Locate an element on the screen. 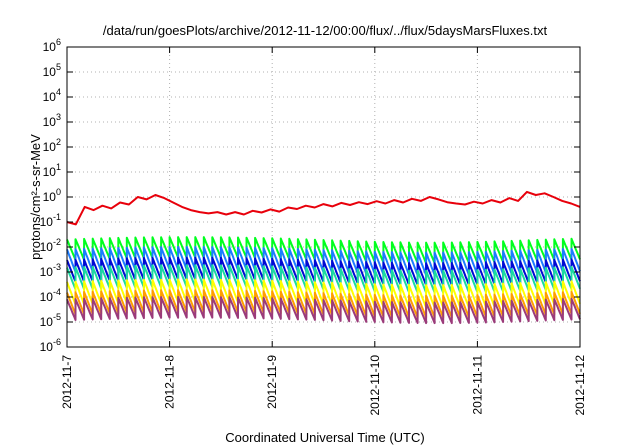  x-tick-label: 2012-11-7 is located at coordinates (67, 382).